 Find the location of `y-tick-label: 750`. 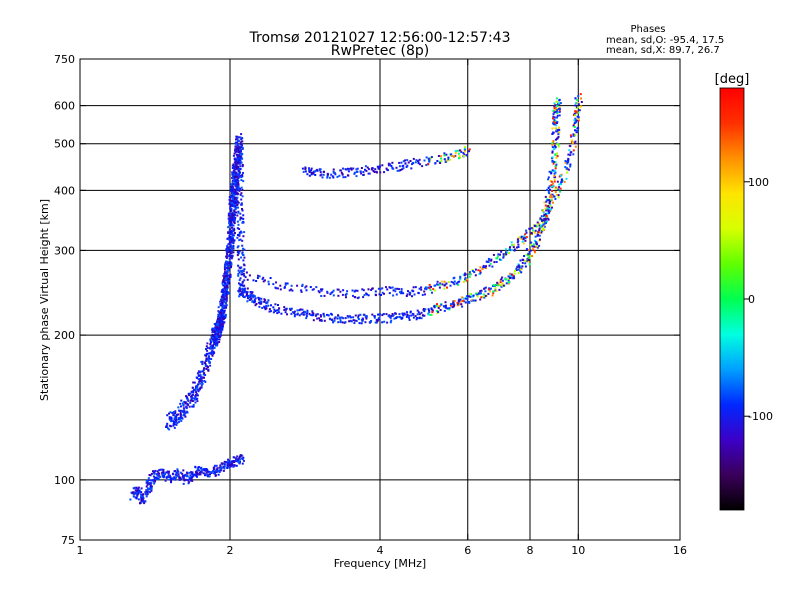

y-tick-label: 750 is located at coordinates (64, 59).